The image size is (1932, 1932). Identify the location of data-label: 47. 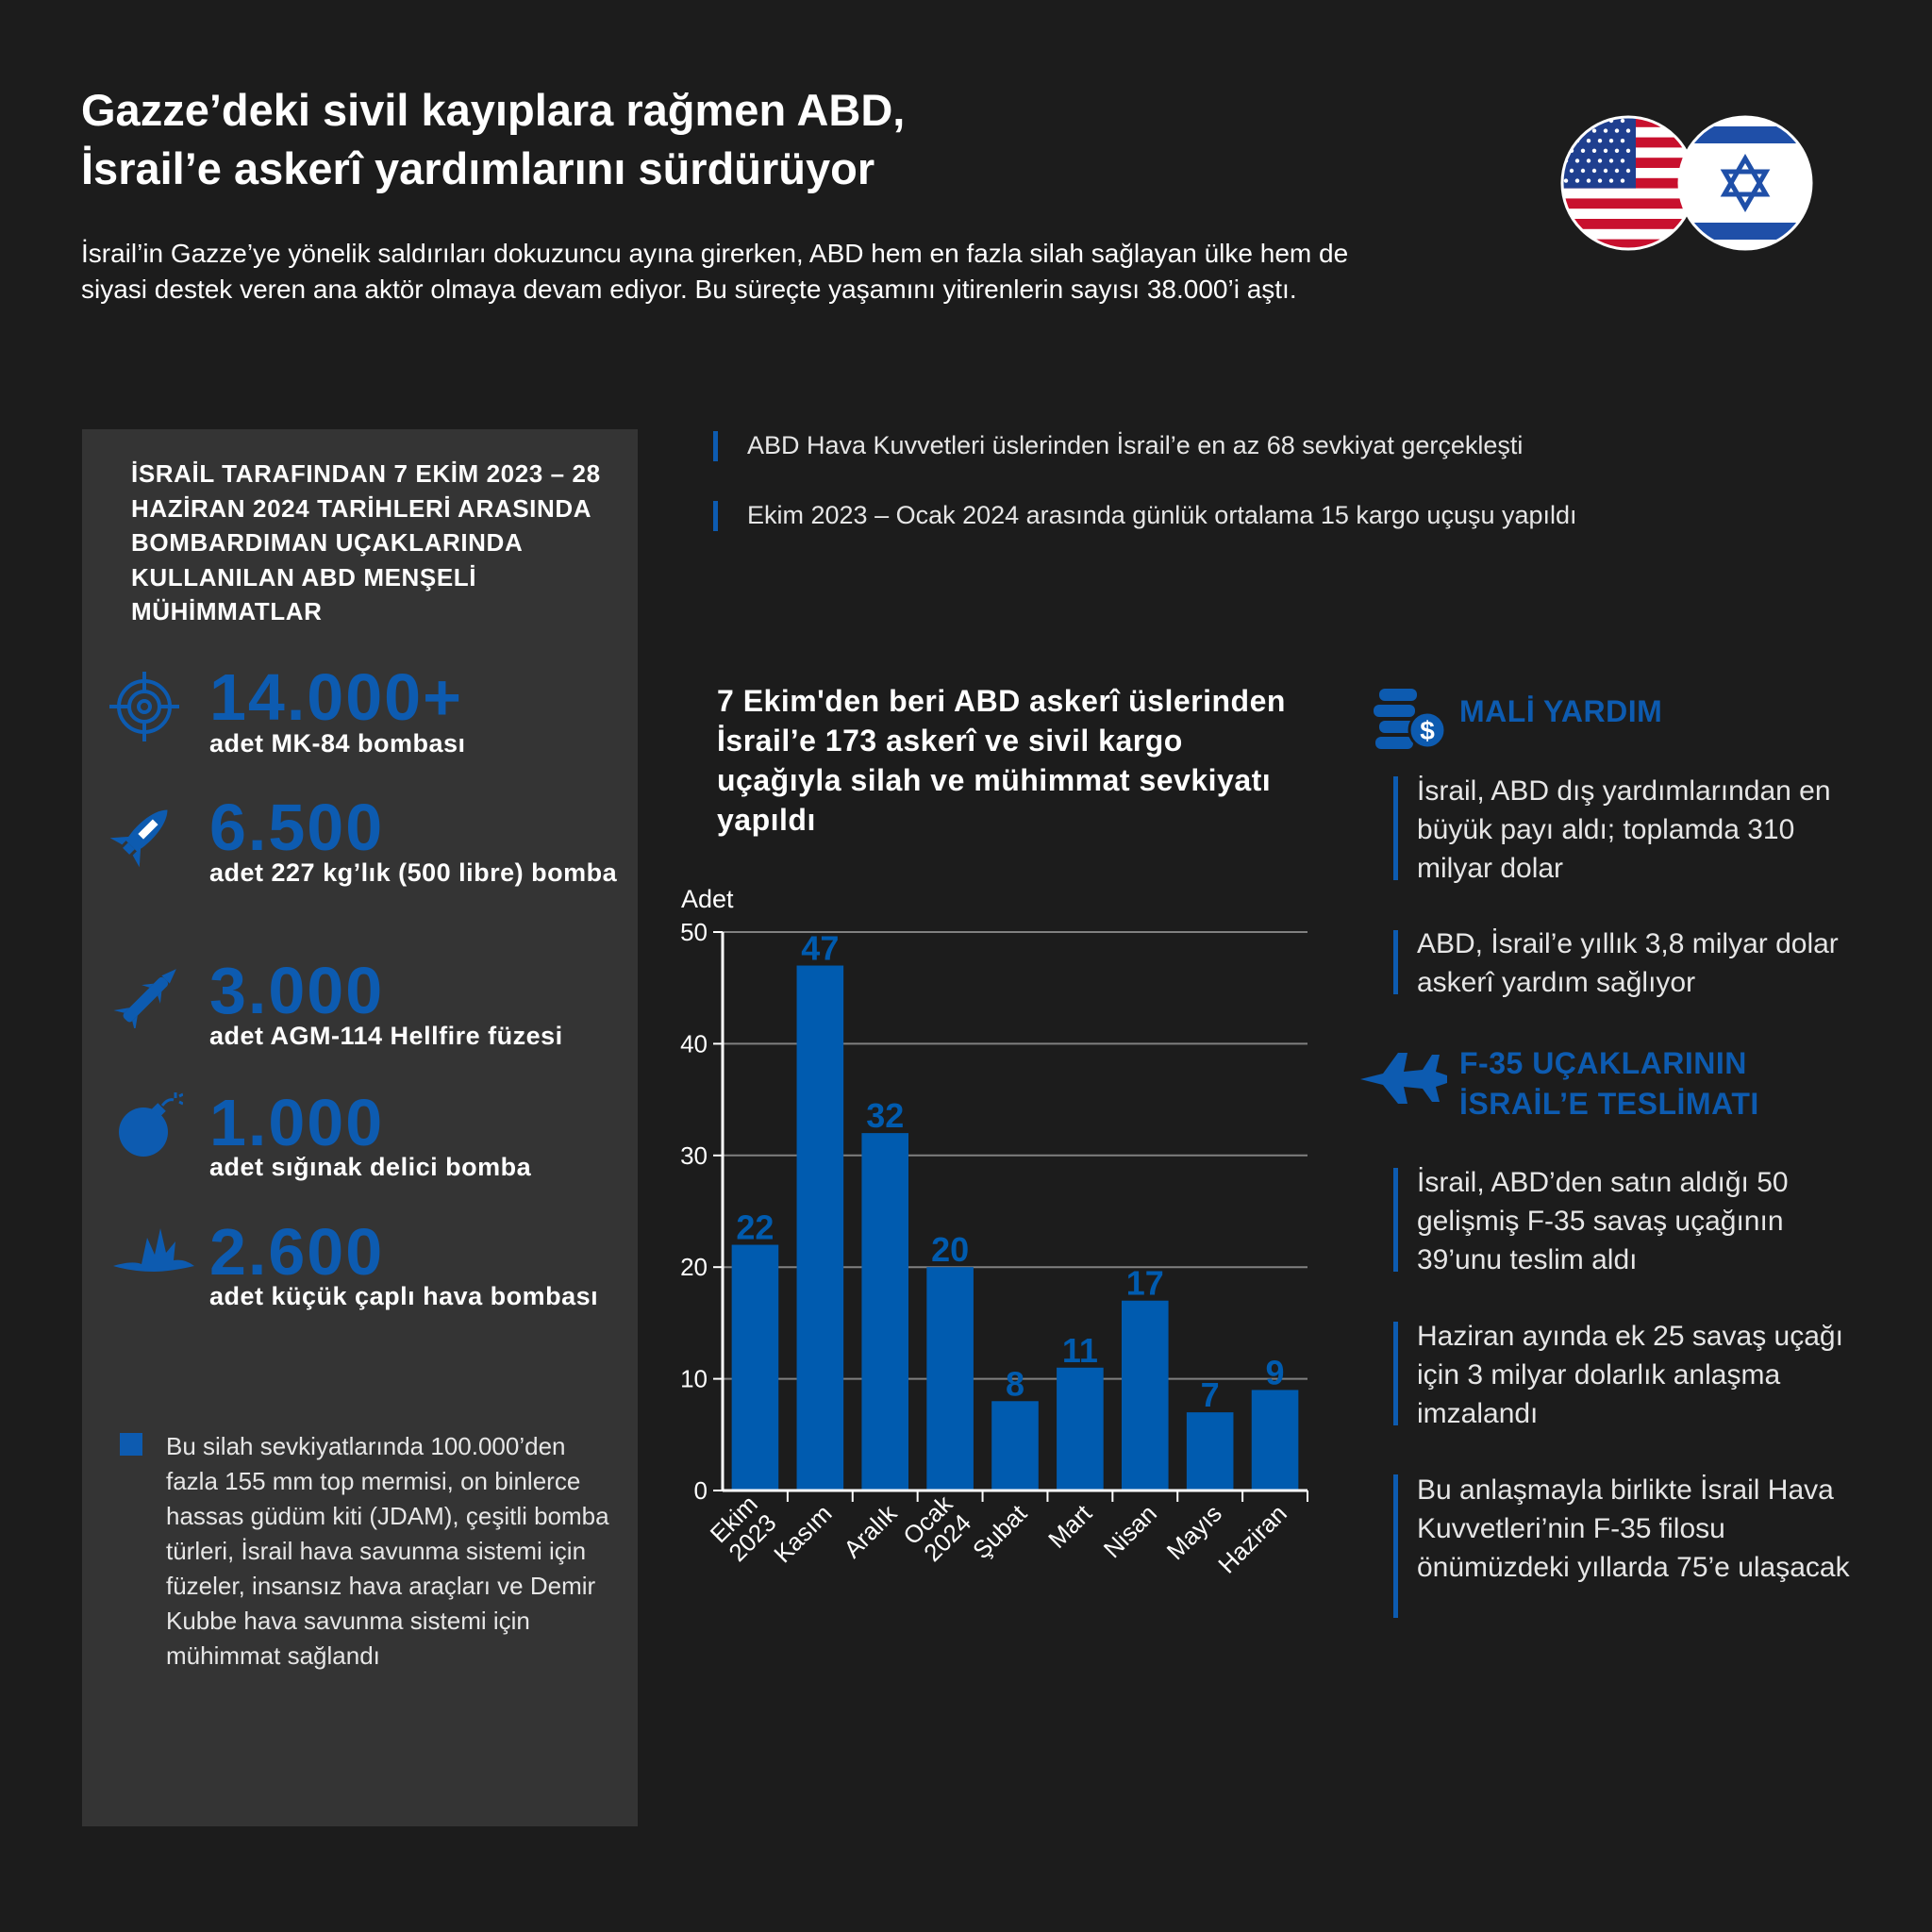
(820, 948).